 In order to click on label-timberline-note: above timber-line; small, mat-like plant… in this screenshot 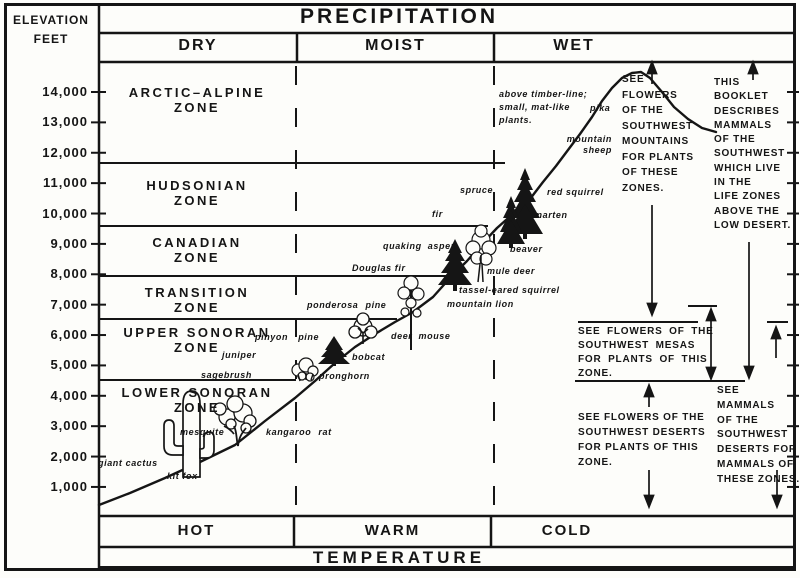, I will do `click(543, 107)`.